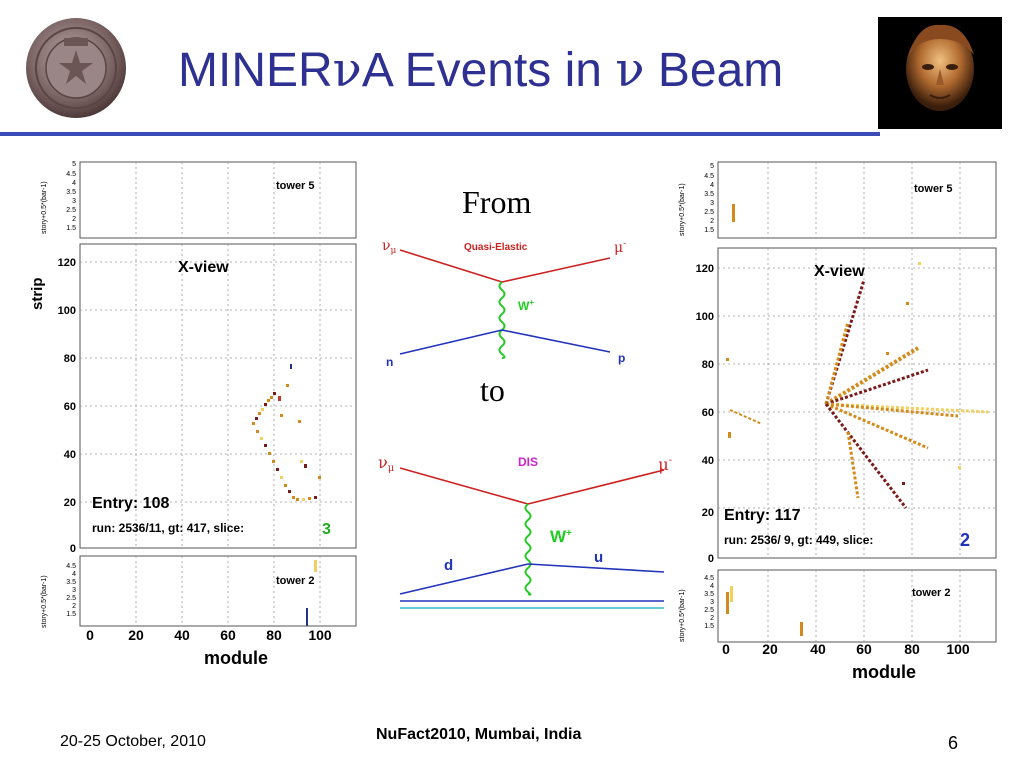 Image resolution: width=1024 pixels, height=768 pixels. I want to click on qe-n: n, so click(389, 362).